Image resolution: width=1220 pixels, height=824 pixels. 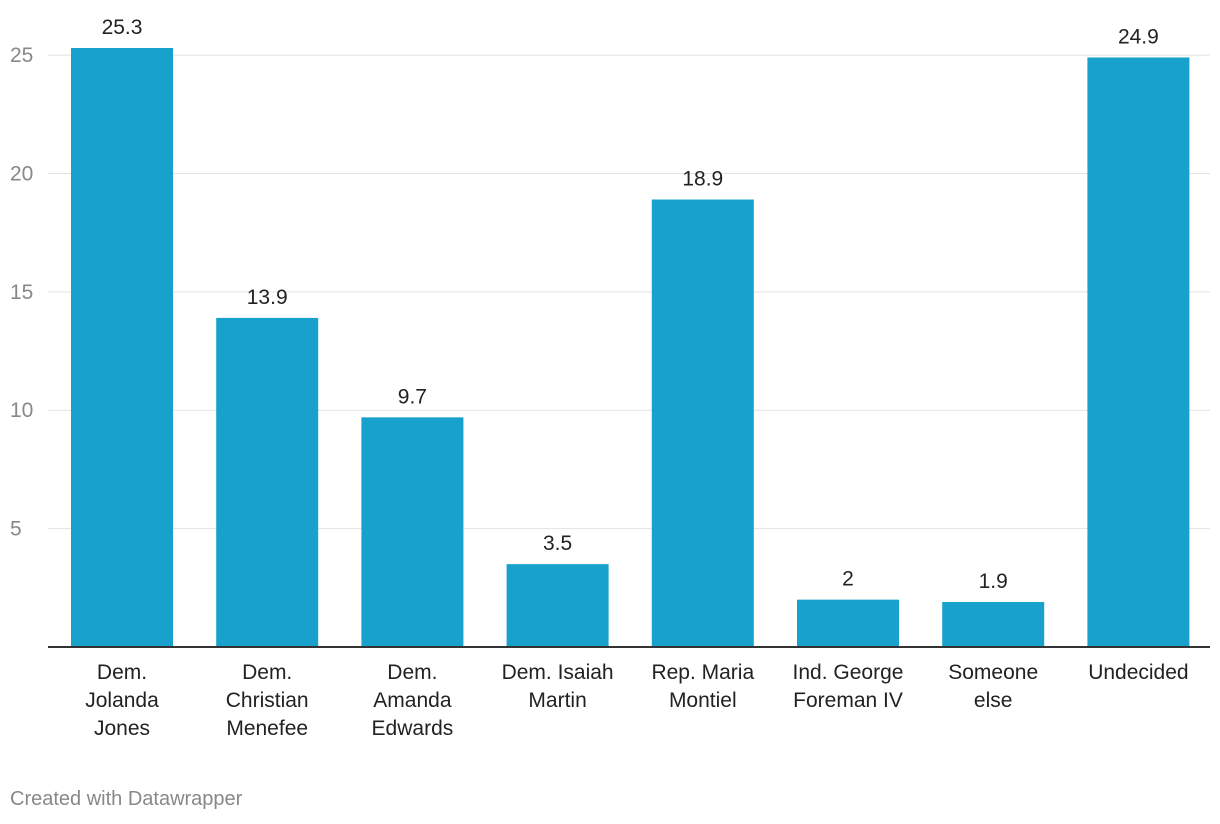 What do you see at coordinates (267, 728) in the screenshot?
I see `category-label-line: Menefee` at bounding box center [267, 728].